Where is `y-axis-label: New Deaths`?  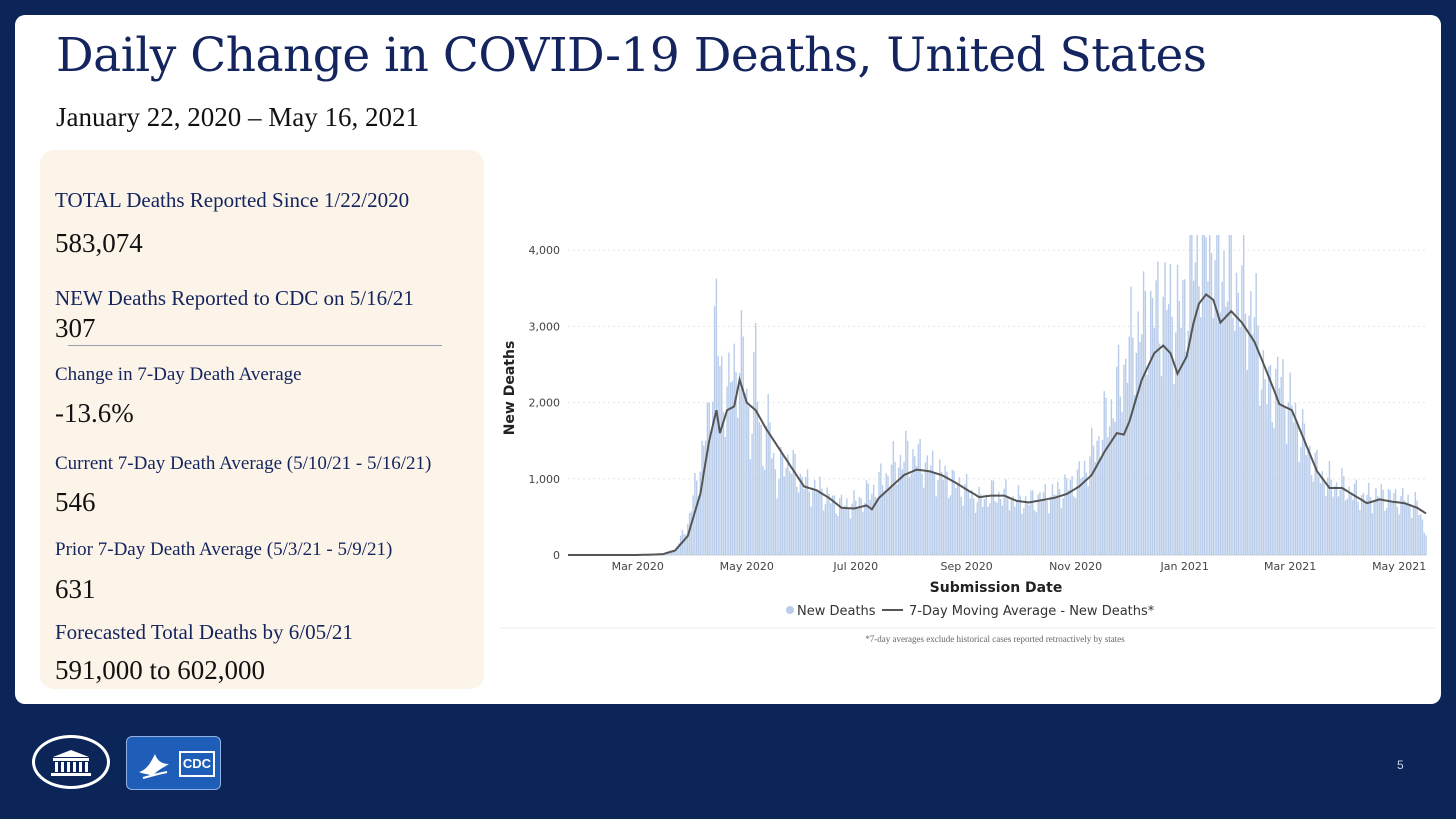
y-axis-label: New Deaths is located at coordinates (510, 388).